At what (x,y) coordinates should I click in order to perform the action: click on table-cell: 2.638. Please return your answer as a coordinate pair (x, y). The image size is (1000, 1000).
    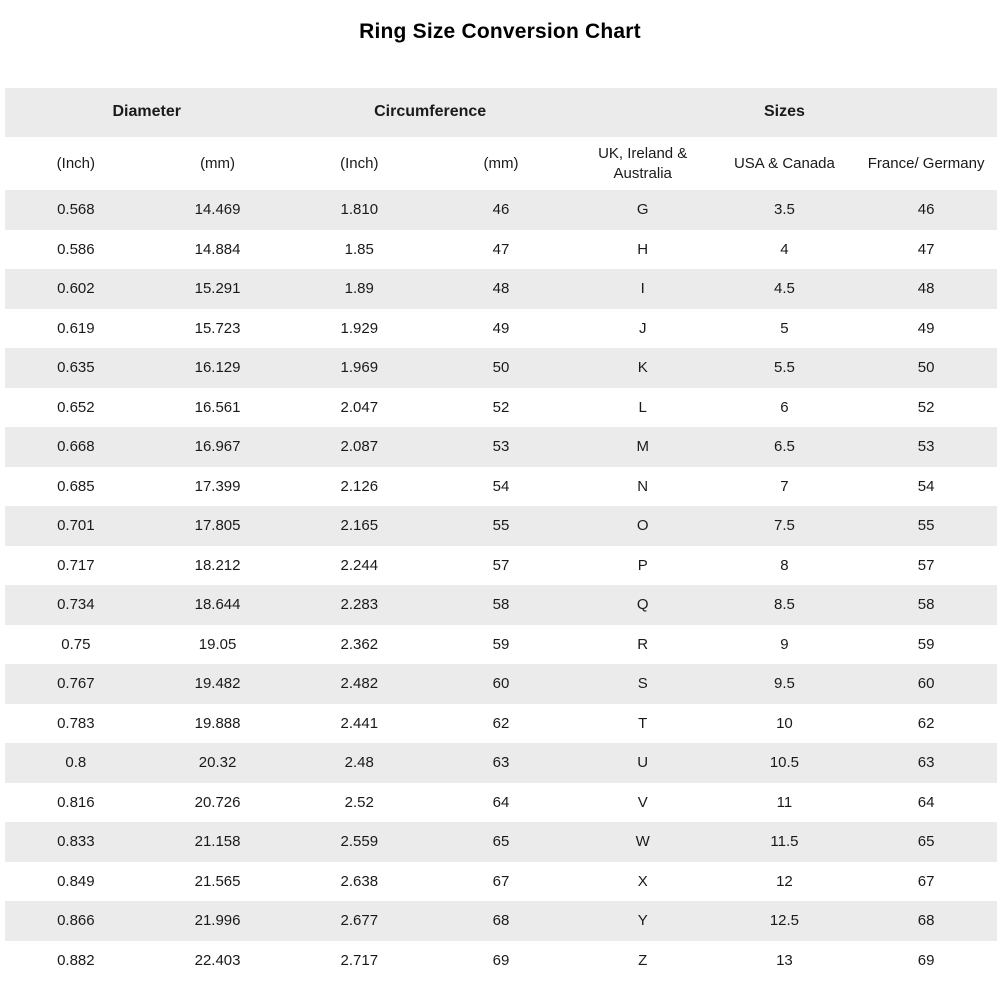
    Looking at the image, I should click on (359, 881).